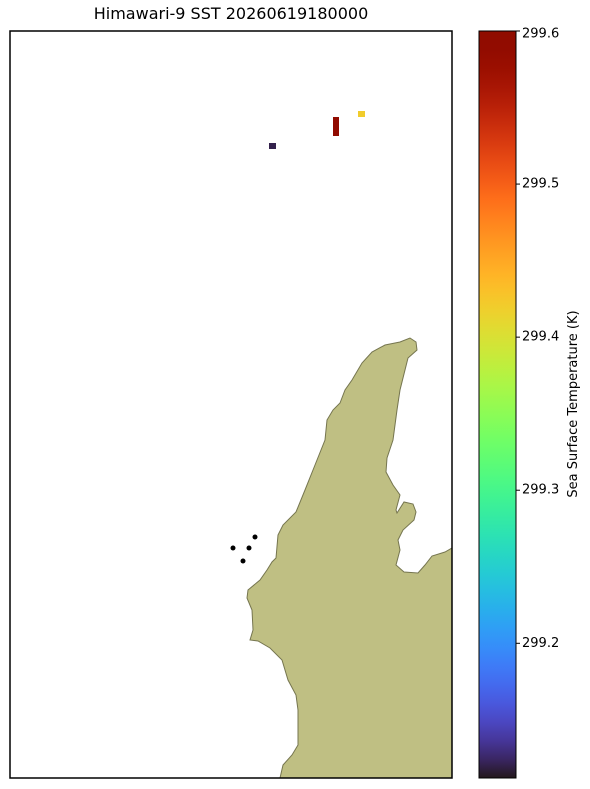  Describe the element at coordinates (540, 184) in the screenshot. I see `colorbar-tick-label: 299.5` at that location.